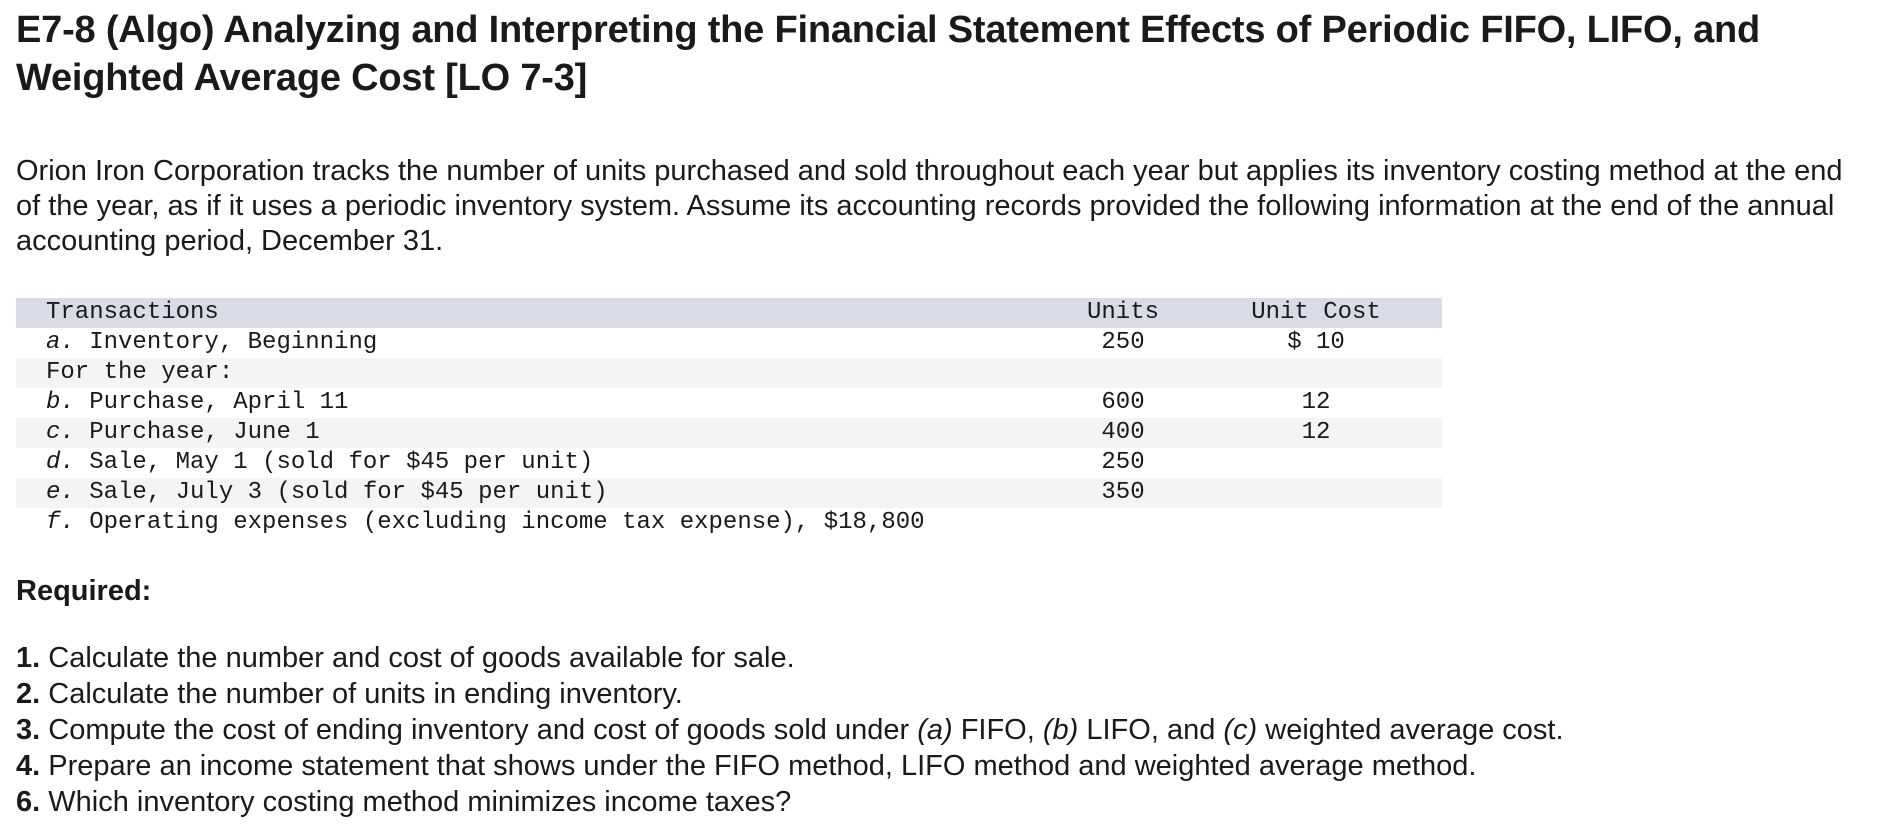 Image resolution: width=1880 pixels, height=831 pixels. Describe the element at coordinates (28, 694) in the screenshot. I see `item-number: 2.` at that location.